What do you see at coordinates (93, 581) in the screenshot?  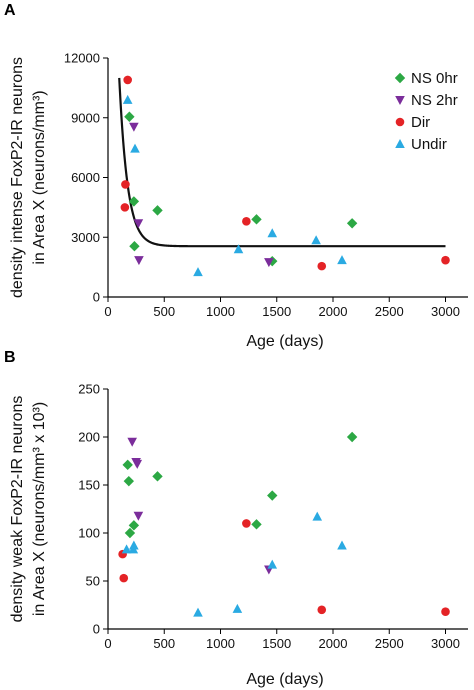 I see `y-tick-label: 50` at bounding box center [93, 581].